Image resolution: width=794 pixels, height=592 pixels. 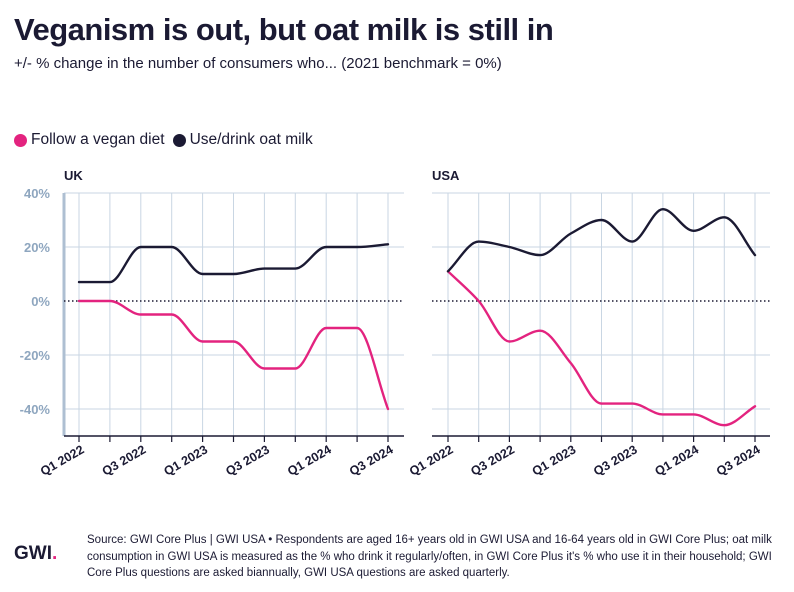 What do you see at coordinates (446, 175) in the screenshot?
I see `panel-label-usa: USA` at bounding box center [446, 175].